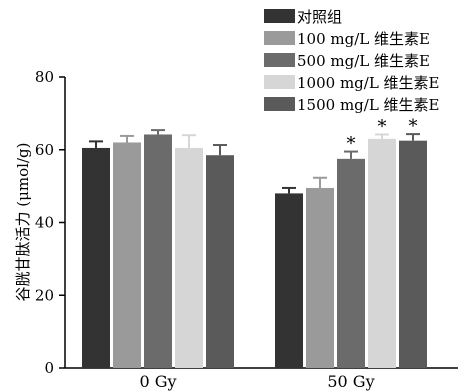 This screenshot has height=391, width=475. What do you see at coordinates (368, 83) in the screenshot?
I see `legend-label-4: 1000 mg/L 维生素E` at bounding box center [368, 83].